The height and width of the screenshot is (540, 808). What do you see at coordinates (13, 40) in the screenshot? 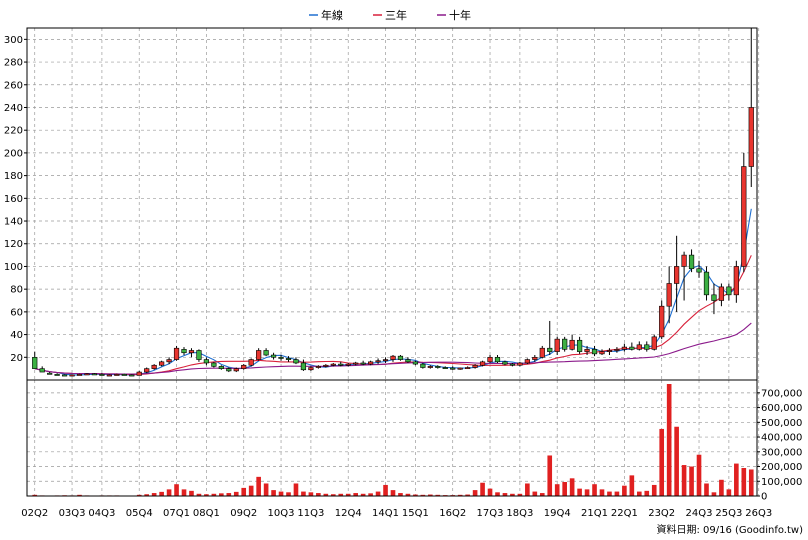
I see `price-tick-label-14: 300` at bounding box center [13, 40].